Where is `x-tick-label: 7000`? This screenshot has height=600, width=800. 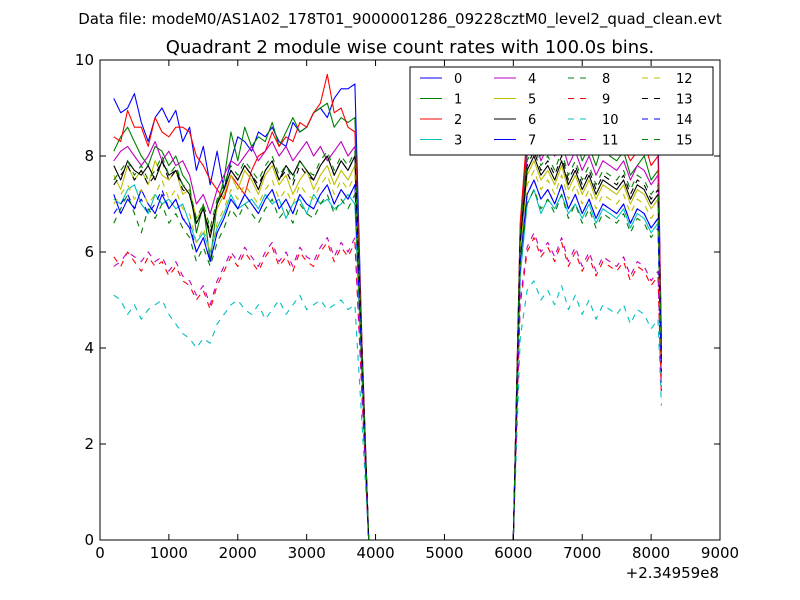
x-tick-label: 7000 is located at coordinates (582, 553).